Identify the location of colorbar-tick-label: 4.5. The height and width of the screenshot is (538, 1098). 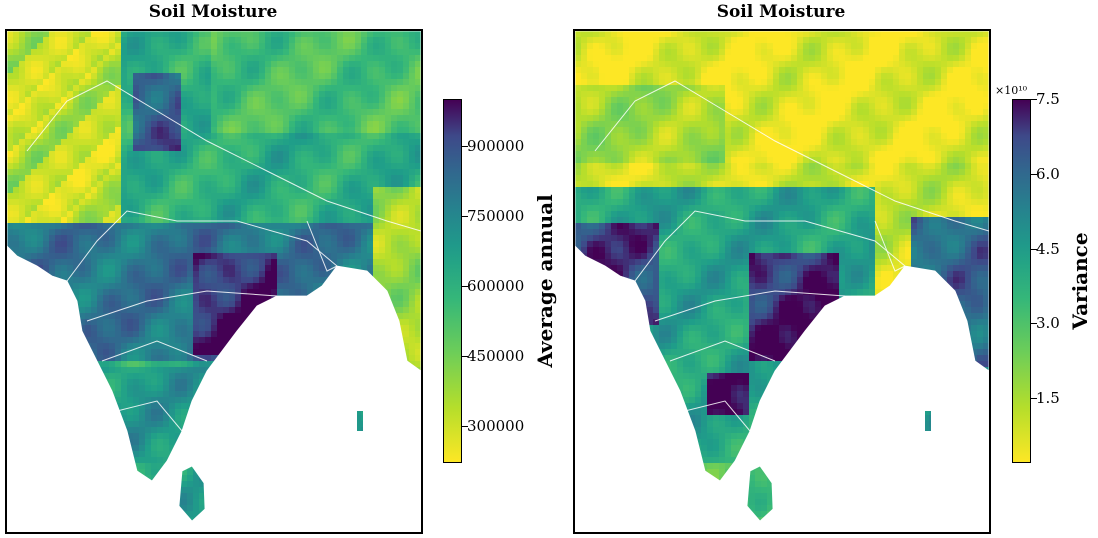
(1048, 248).